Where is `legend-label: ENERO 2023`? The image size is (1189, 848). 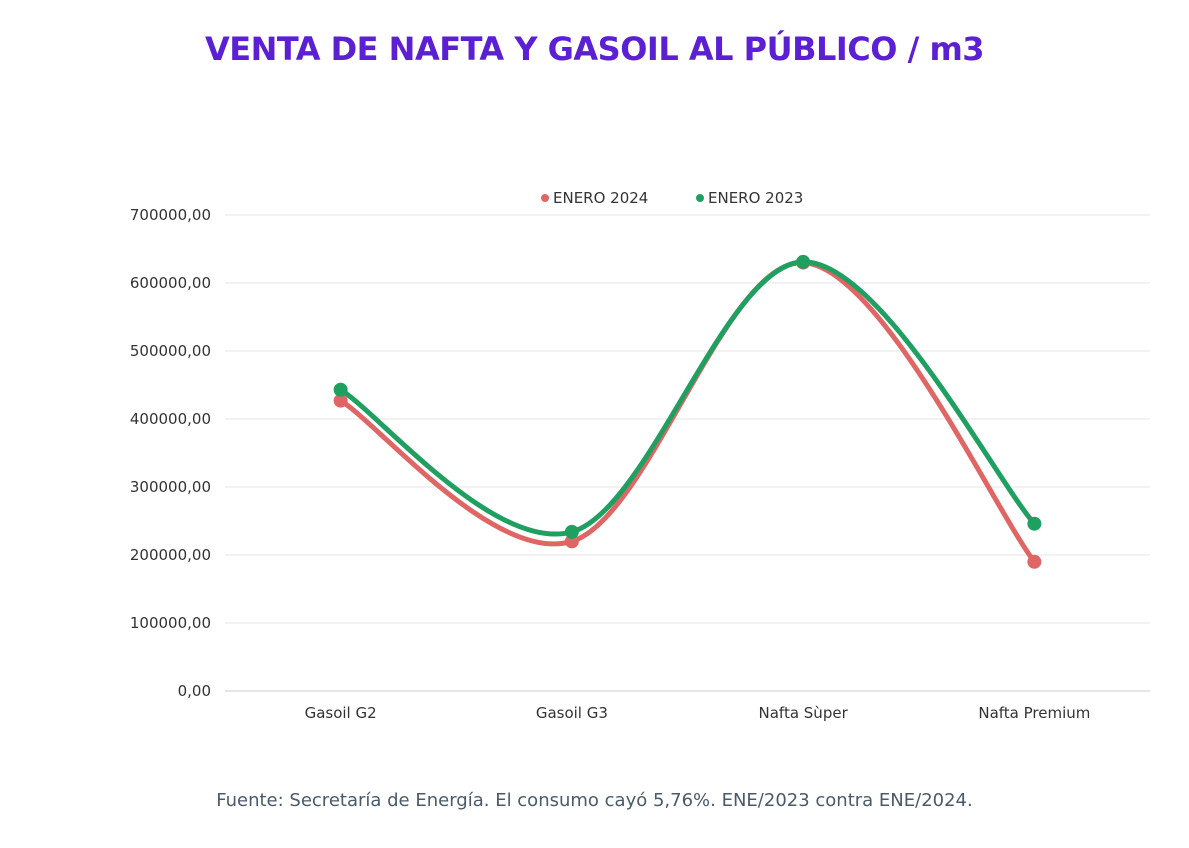 legend-label: ENERO 2023 is located at coordinates (755, 198).